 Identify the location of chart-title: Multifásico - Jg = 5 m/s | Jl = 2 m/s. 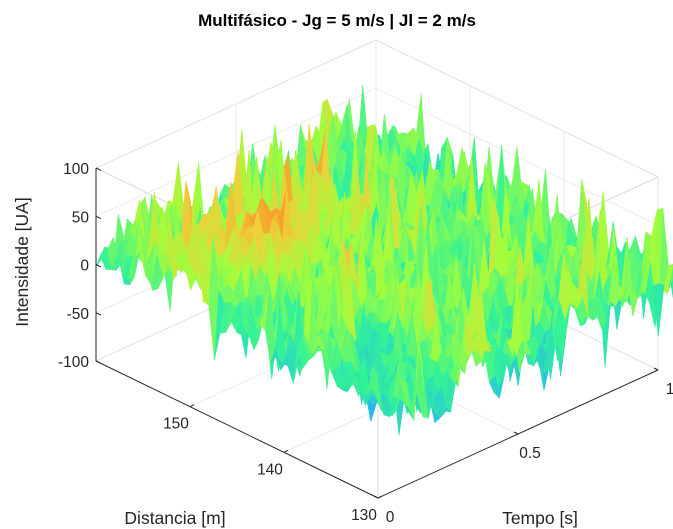
(337, 20).